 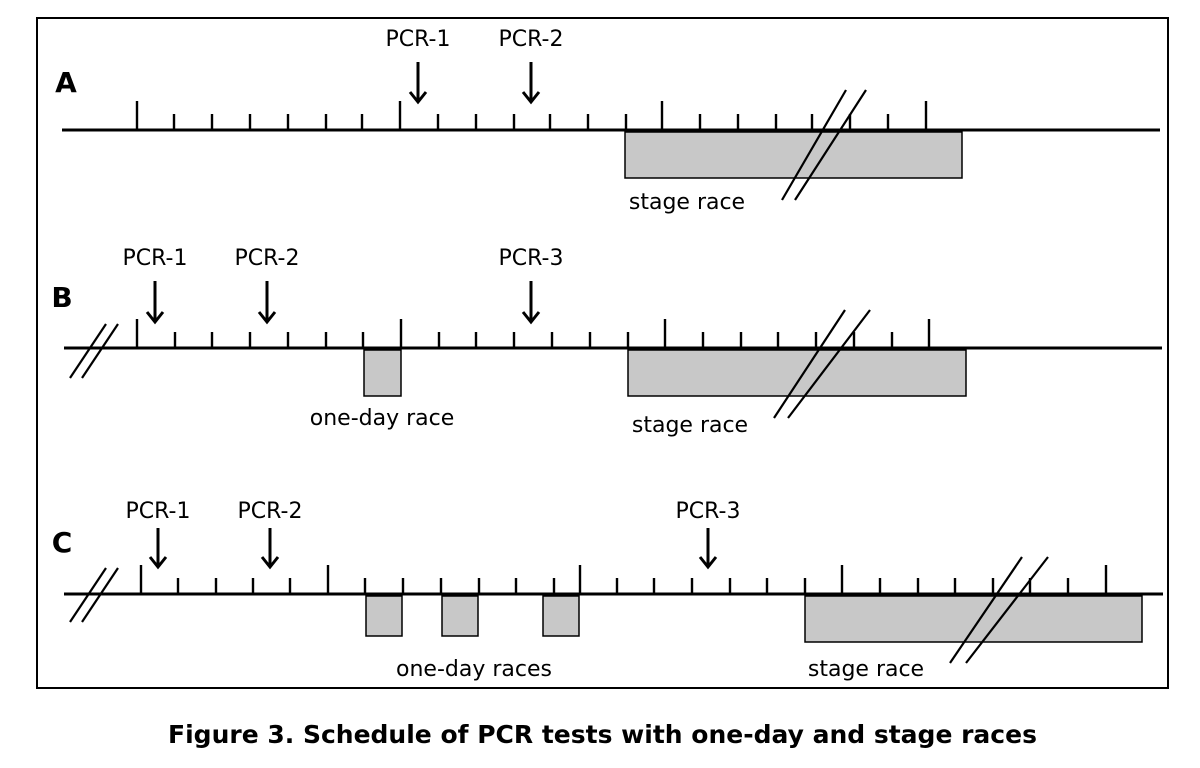 What do you see at coordinates (474, 669) in the screenshot?
I see `race-label: one-day races` at bounding box center [474, 669].